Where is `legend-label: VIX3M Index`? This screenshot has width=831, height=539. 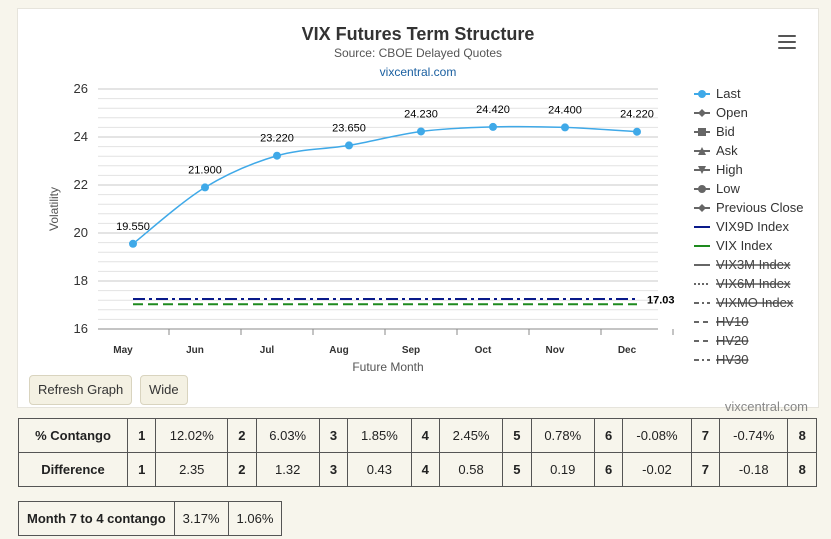
legend-label: VIX3M Index is located at coordinates (753, 264).